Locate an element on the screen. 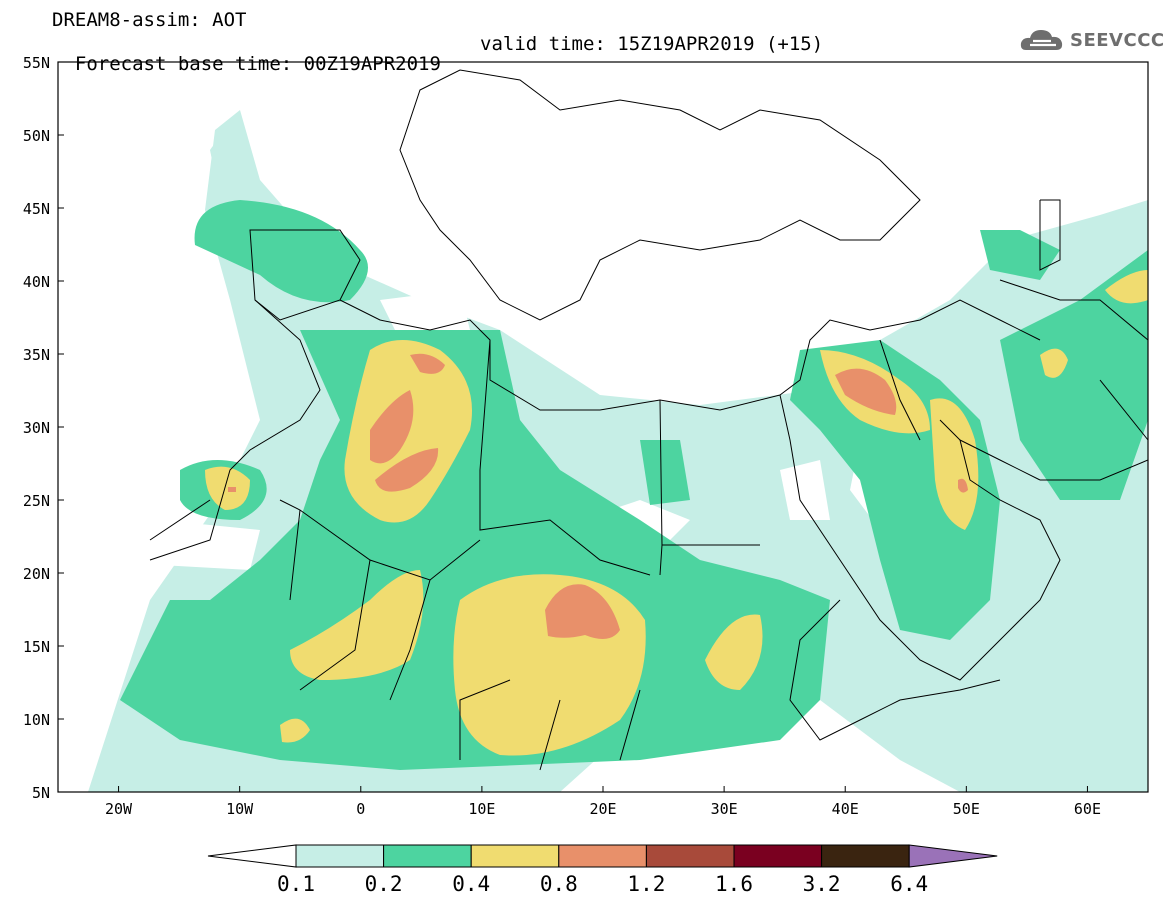  lon-tick-label: 20W is located at coordinates (119, 809).